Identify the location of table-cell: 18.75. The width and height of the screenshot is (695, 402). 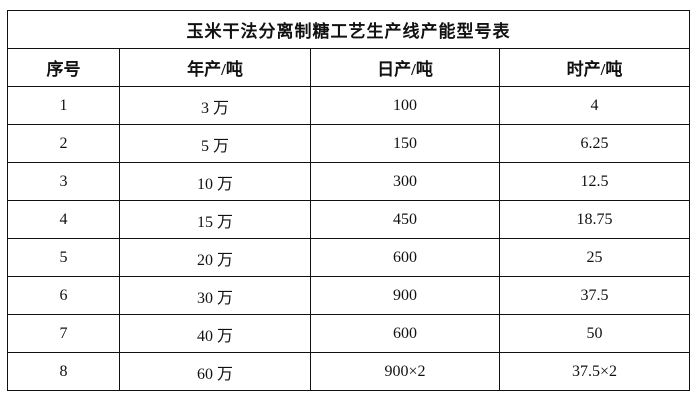
(594, 219).